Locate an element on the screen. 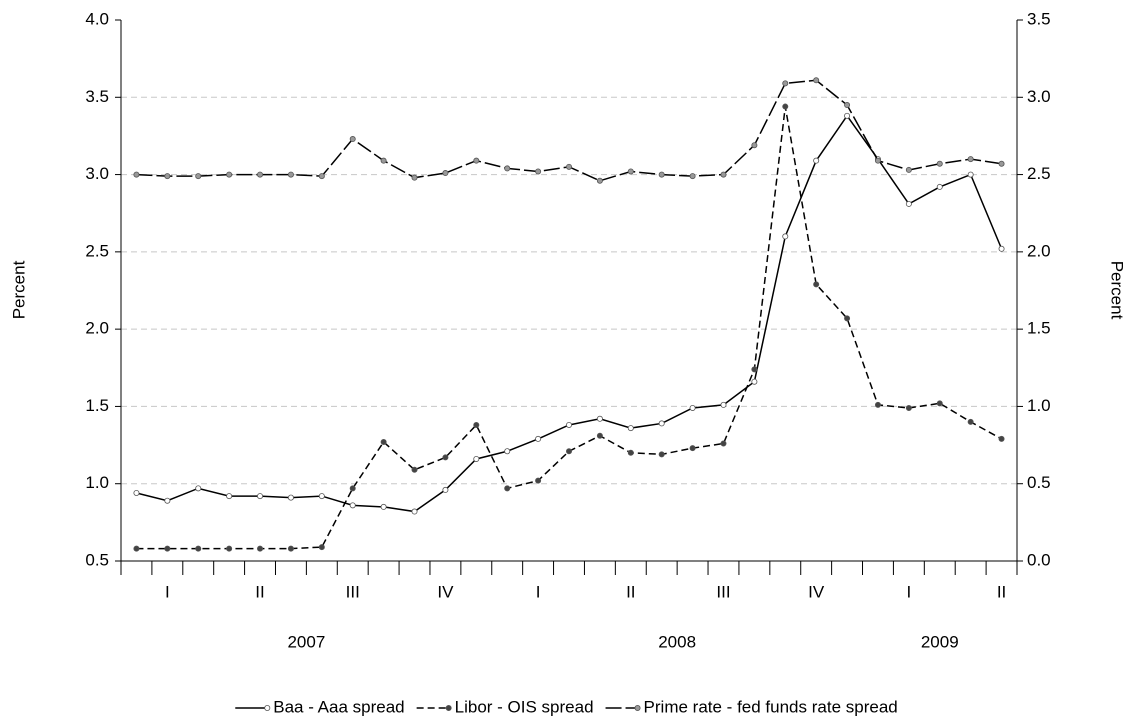 This screenshot has height=719, width=1133. y2-tick-label: 3.5 is located at coordinates (1039, 18).